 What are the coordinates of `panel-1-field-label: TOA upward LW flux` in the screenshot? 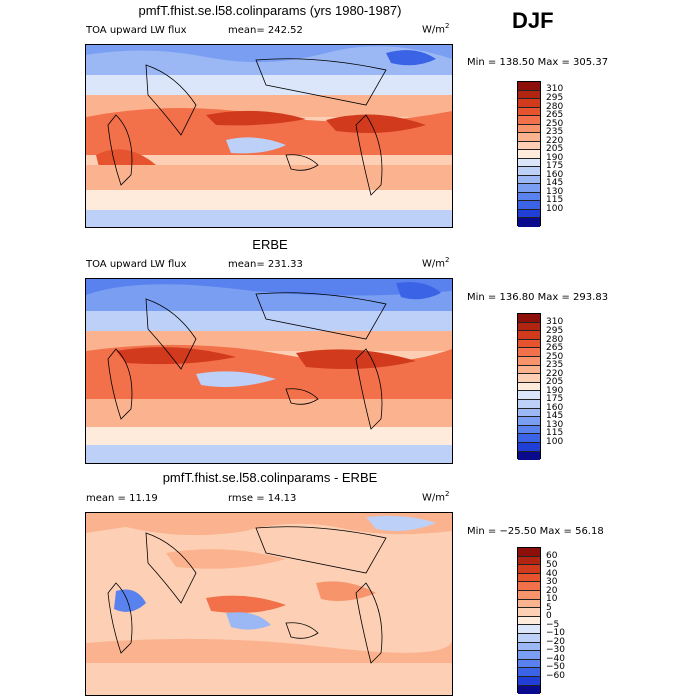 It's located at (136, 30).